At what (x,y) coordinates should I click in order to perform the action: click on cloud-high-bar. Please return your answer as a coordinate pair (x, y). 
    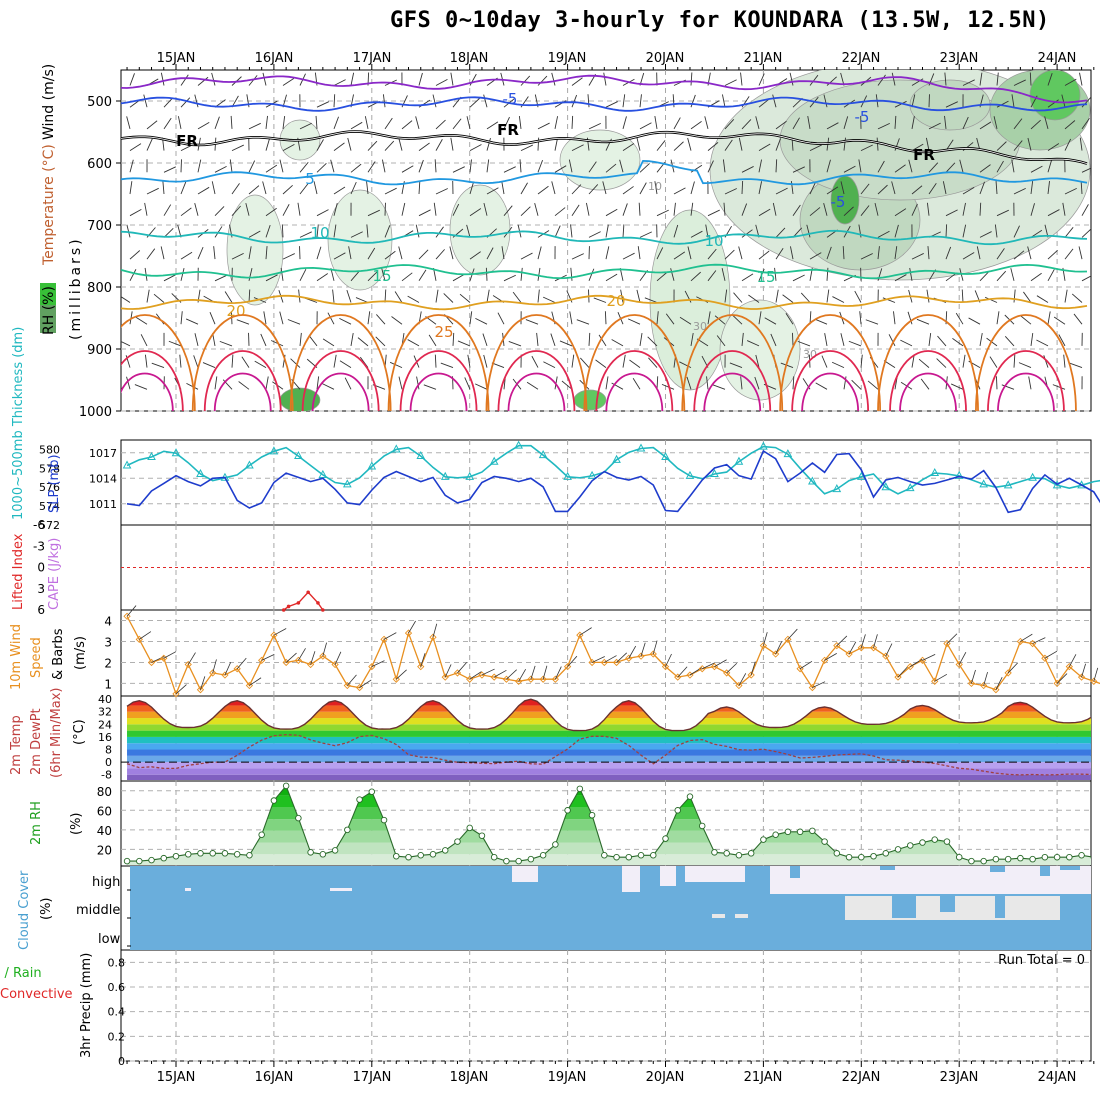
    Looking at the image, I should click on (1045, 871).